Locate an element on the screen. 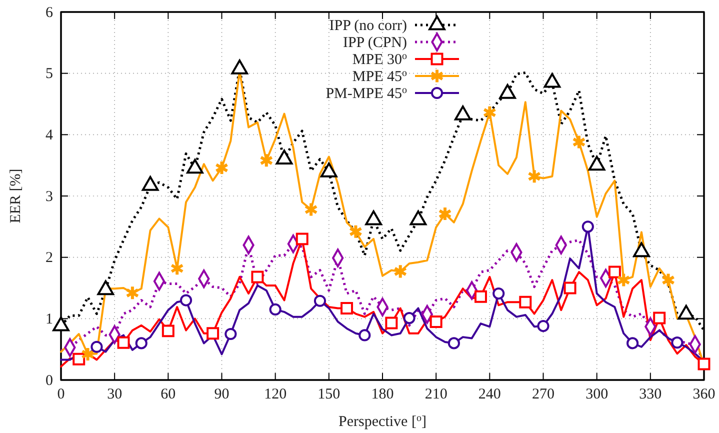 This screenshot has height=433, width=719. x-tick-label: 30 is located at coordinates (114, 394).